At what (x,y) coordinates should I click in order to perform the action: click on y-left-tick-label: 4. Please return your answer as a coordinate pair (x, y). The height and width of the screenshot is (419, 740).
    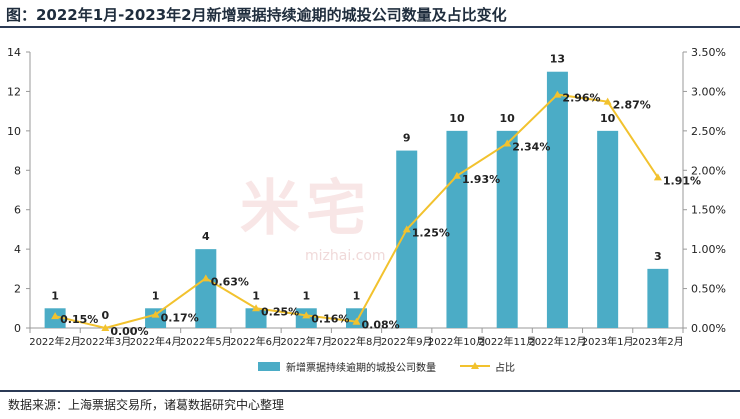
    Looking at the image, I should click on (17, 249).